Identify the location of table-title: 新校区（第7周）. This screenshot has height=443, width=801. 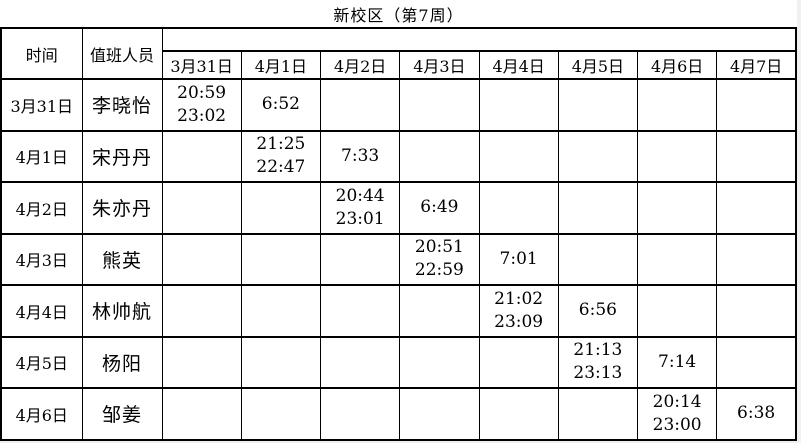
(398, 14).